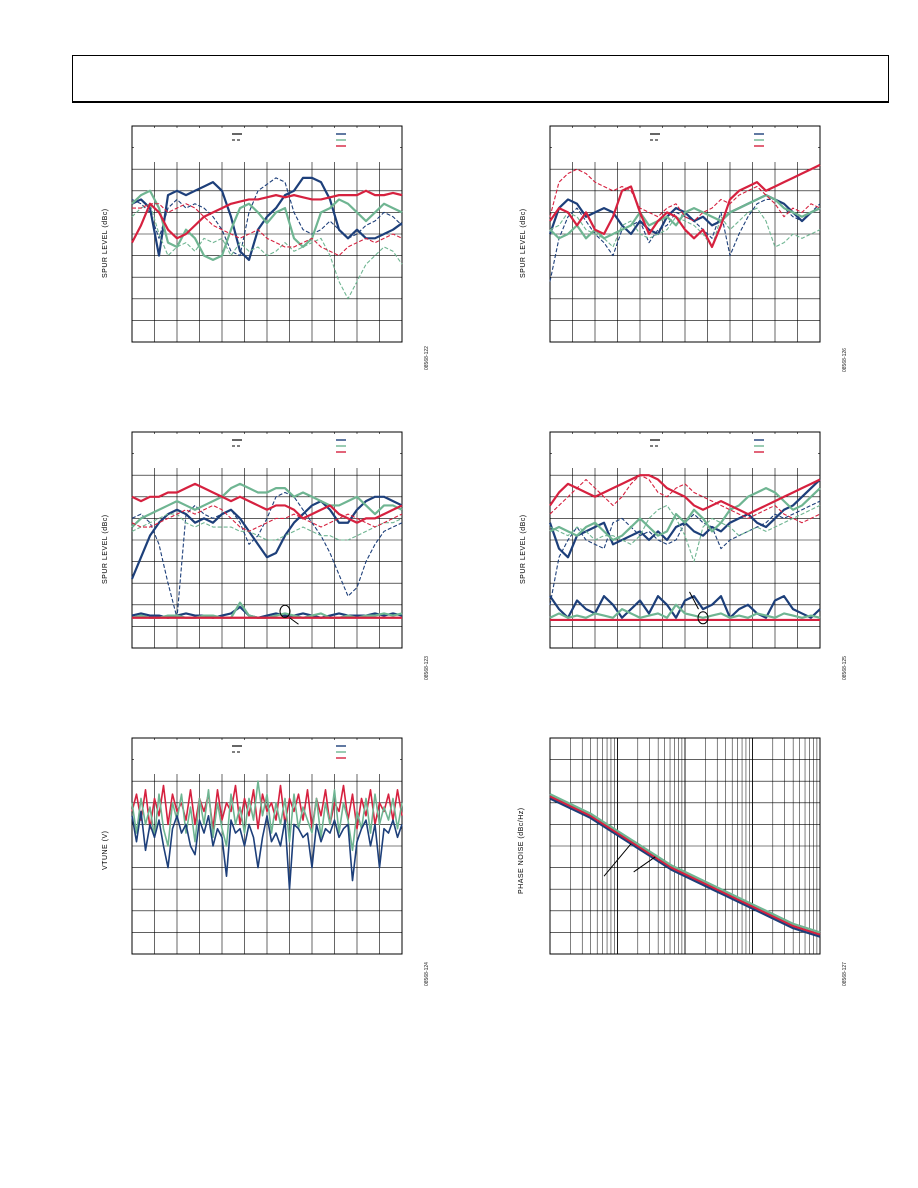 This screenshot has width=918, height=1188. I want to click on chart-4-series-3-line, so click(685, 514).